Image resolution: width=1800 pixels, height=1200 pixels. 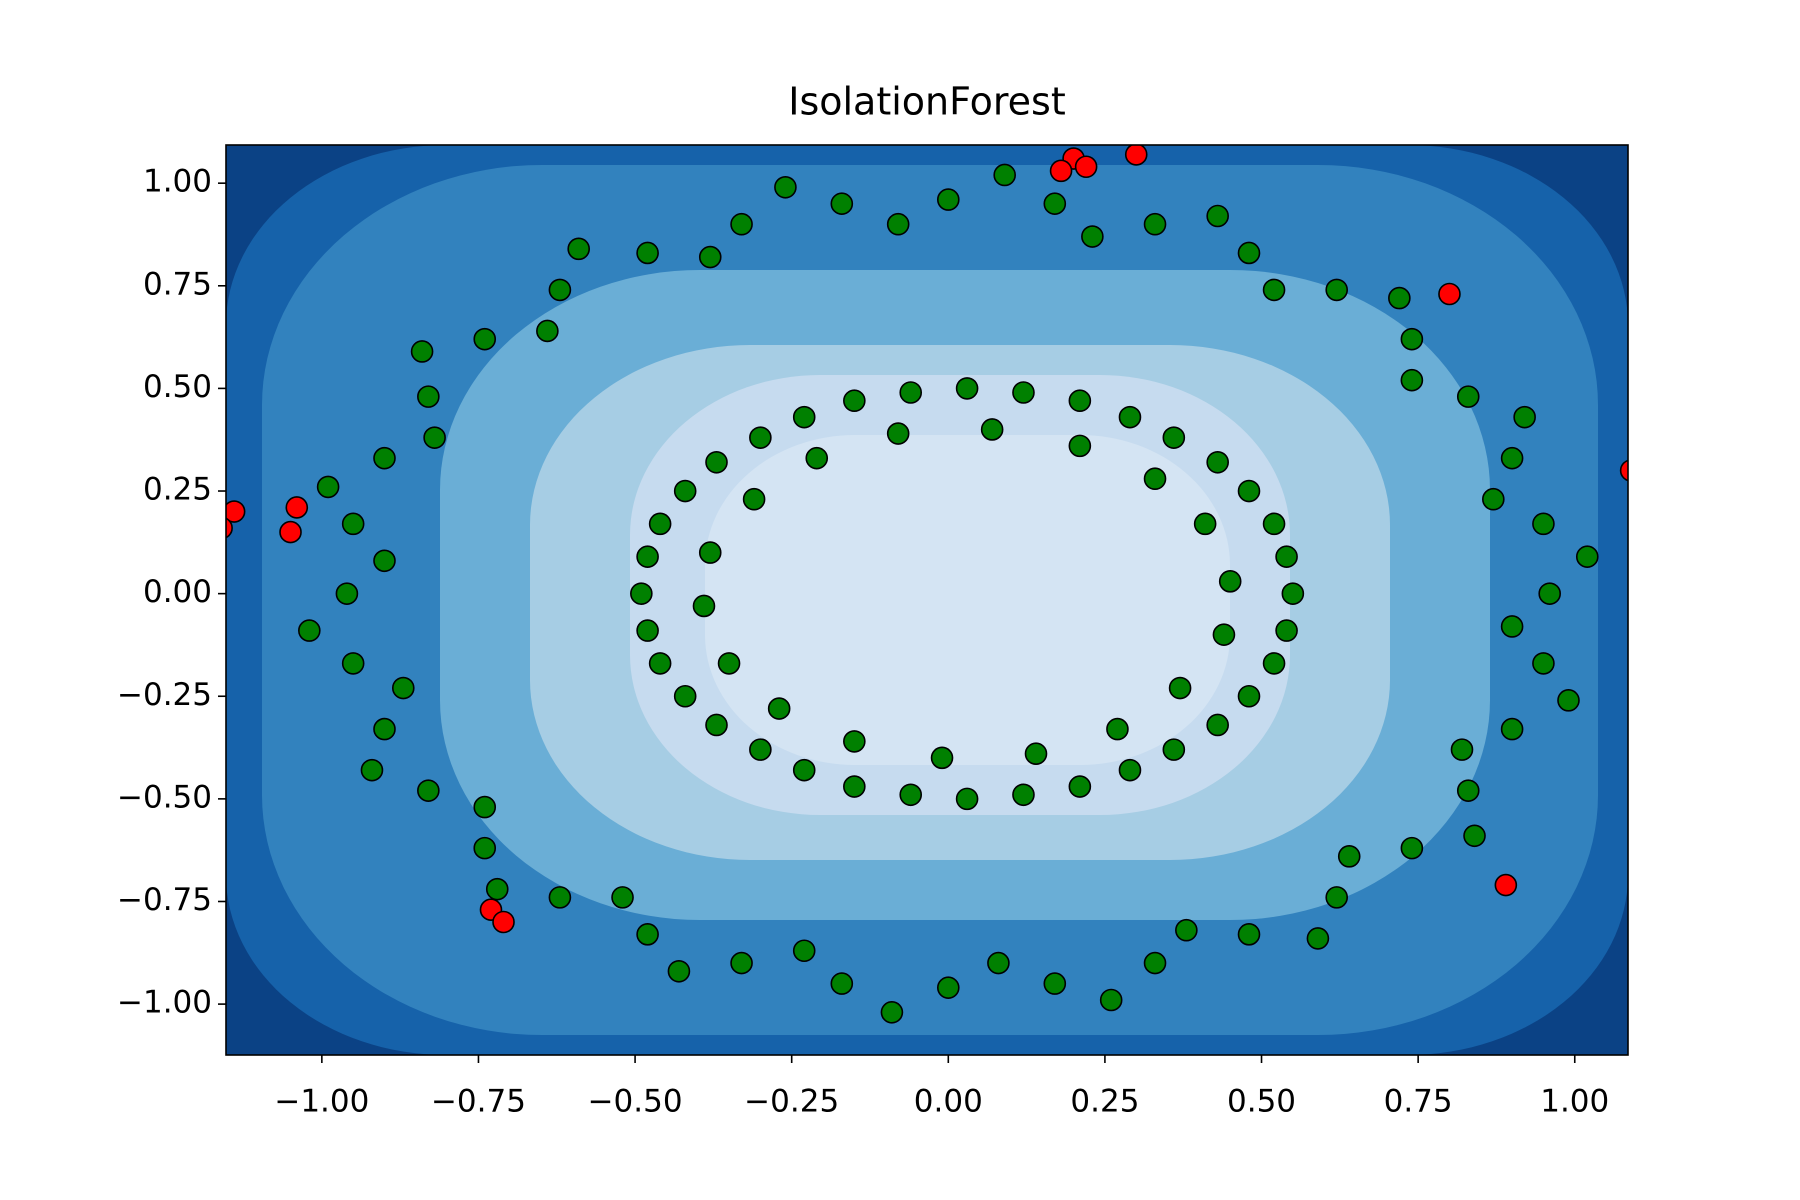 I want to click on y-tick-label: 0.25, so click(x=177, y=490).